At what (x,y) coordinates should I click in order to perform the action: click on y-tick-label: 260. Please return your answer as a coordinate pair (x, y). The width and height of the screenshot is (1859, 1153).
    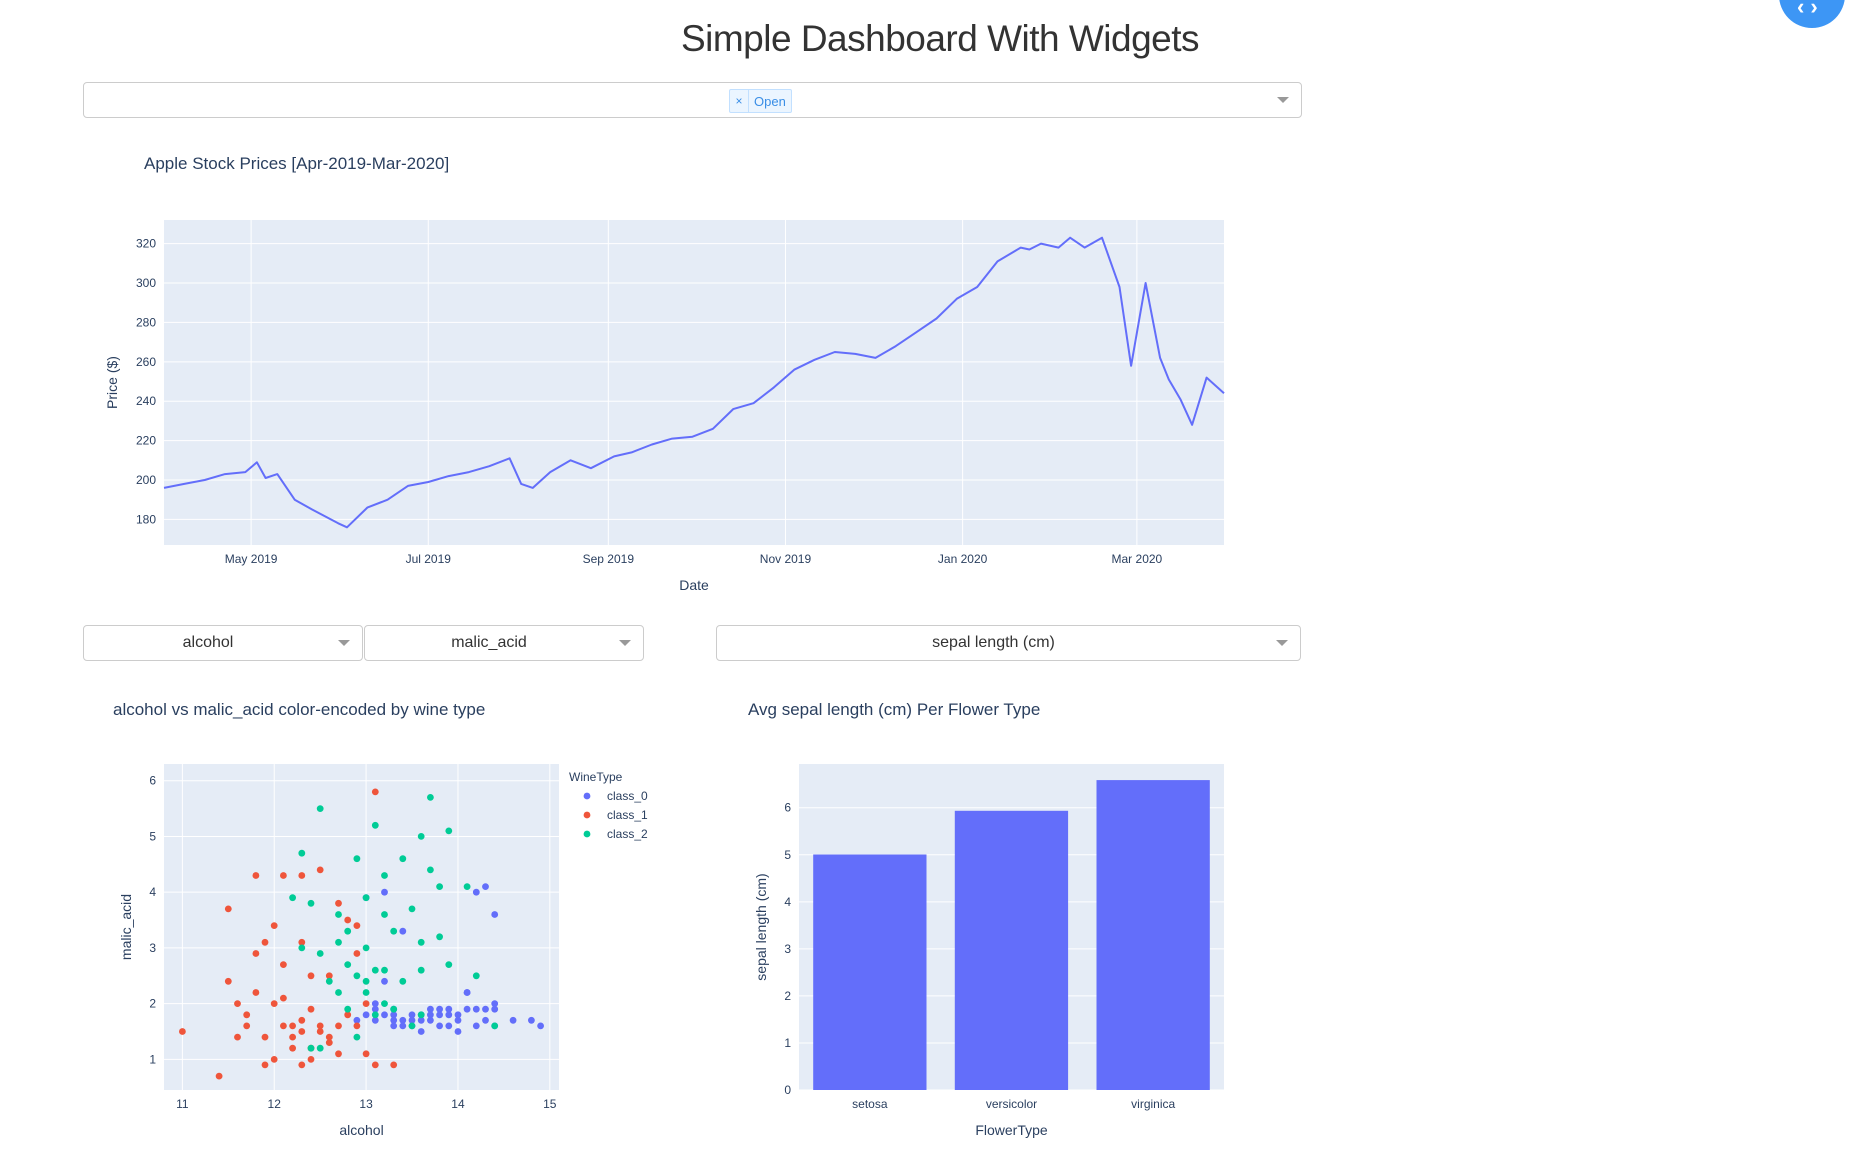
    Looking at the image, I should click on (146, 362).